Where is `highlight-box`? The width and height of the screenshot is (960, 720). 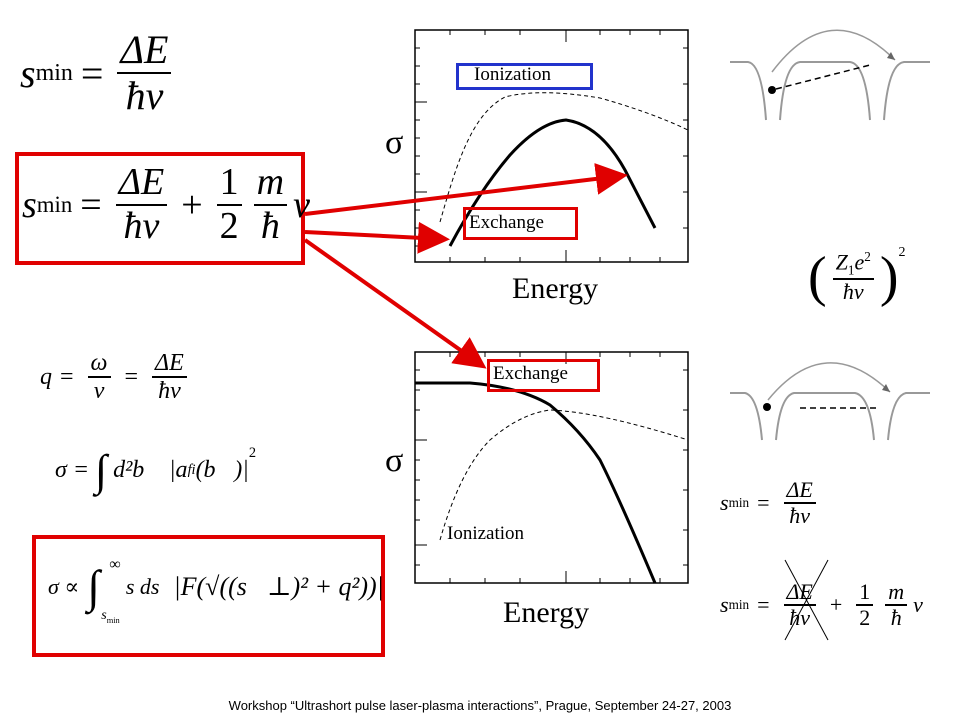 highlight-box is located at coordinates (160, 208).